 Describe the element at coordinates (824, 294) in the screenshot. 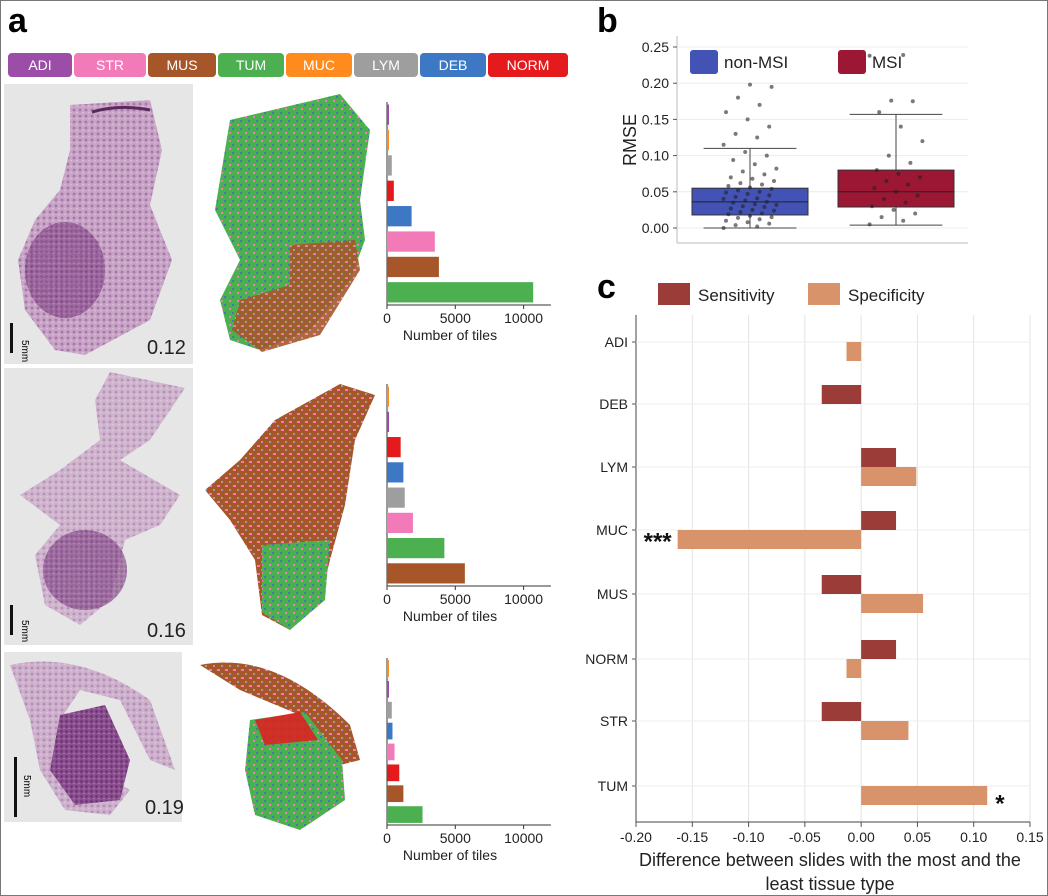

I see `legend-swatch-specificity` at that location.